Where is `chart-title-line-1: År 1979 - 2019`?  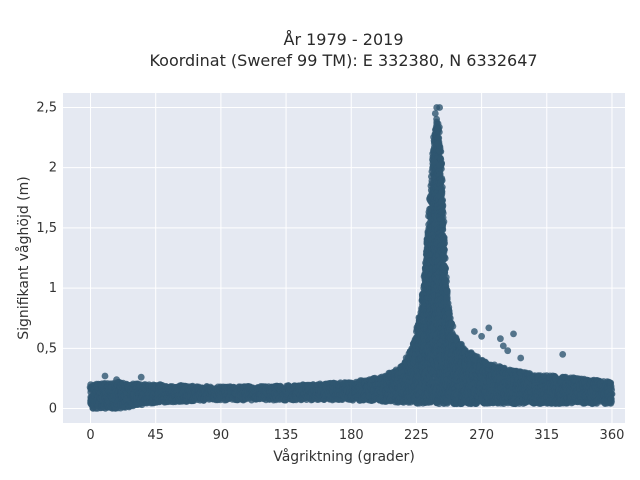 chart-title-line-1: År 1979 - 2019 is located at coordinates (344, 39).